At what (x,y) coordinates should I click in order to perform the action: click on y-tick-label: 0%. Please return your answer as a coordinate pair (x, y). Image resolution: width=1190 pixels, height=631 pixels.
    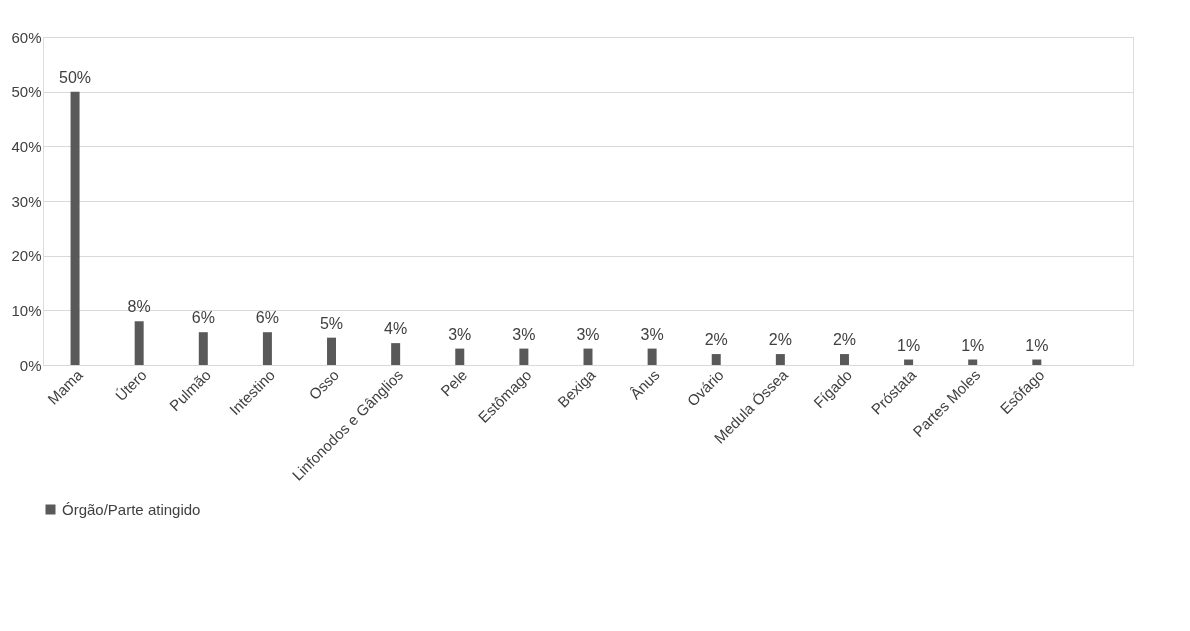
    Looking at the image, I should click on (30, 365).